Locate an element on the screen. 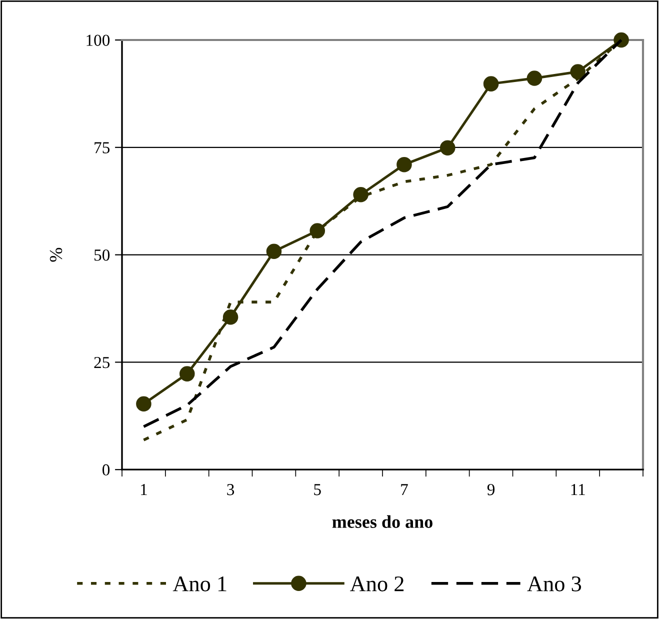  x-tick-label: 5 is located at coordinates (317, 490).